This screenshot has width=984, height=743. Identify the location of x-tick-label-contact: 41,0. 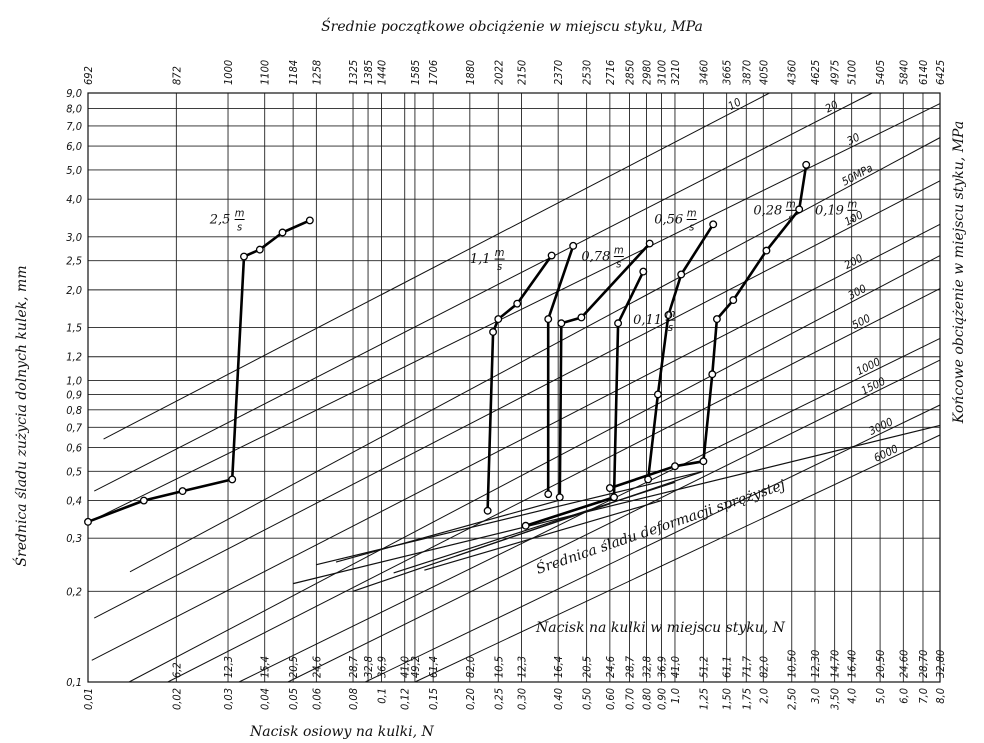
(675, 667).